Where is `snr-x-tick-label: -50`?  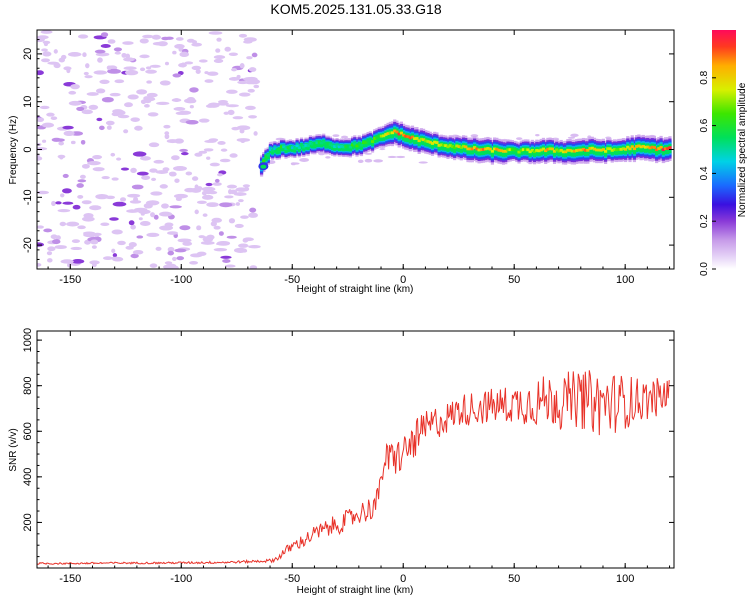 snr-x-tick-label: -50 is located at coordinates (292, 579).